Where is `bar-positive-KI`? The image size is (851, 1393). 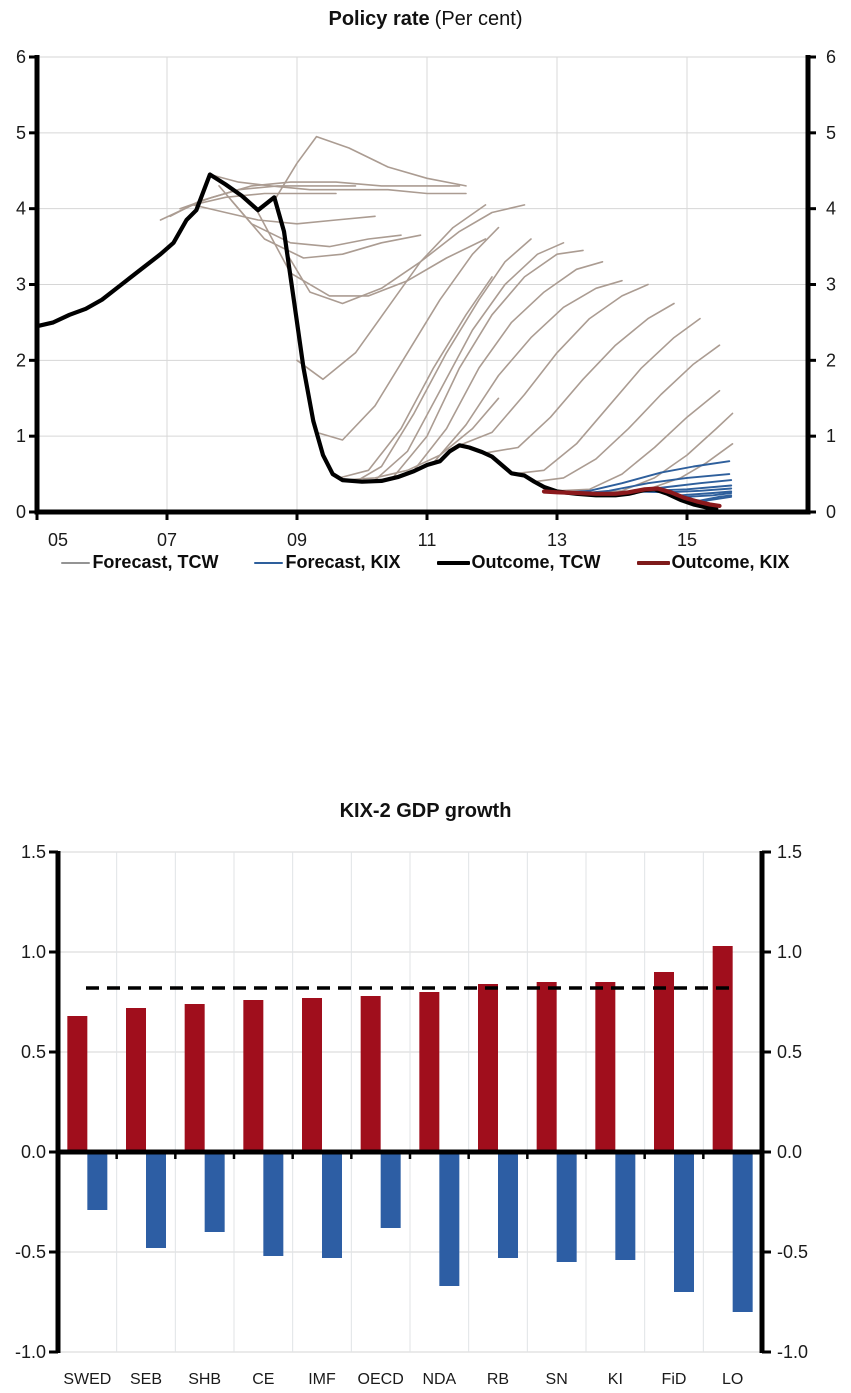
bar-positive-KI is located at coordinates (605, 1067).